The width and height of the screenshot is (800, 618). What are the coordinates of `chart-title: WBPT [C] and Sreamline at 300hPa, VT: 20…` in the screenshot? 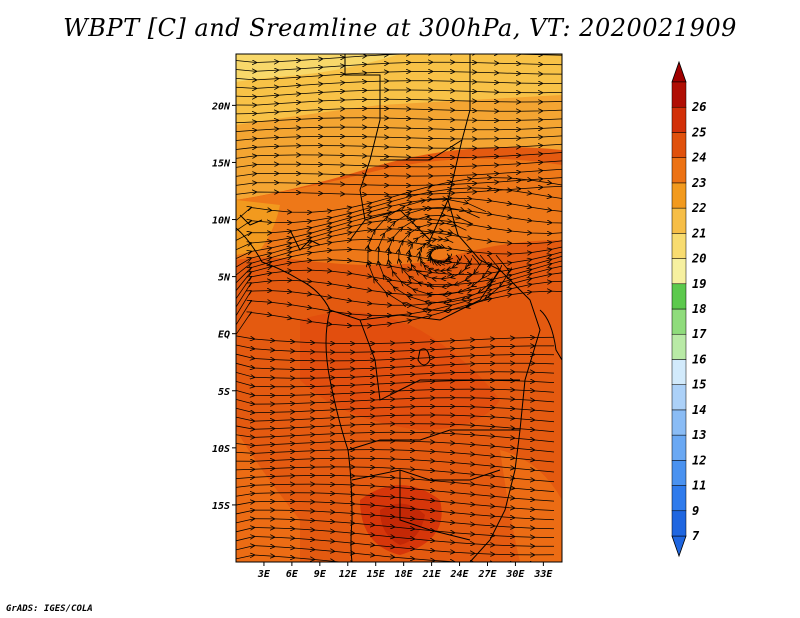 It's located at (400, 28).